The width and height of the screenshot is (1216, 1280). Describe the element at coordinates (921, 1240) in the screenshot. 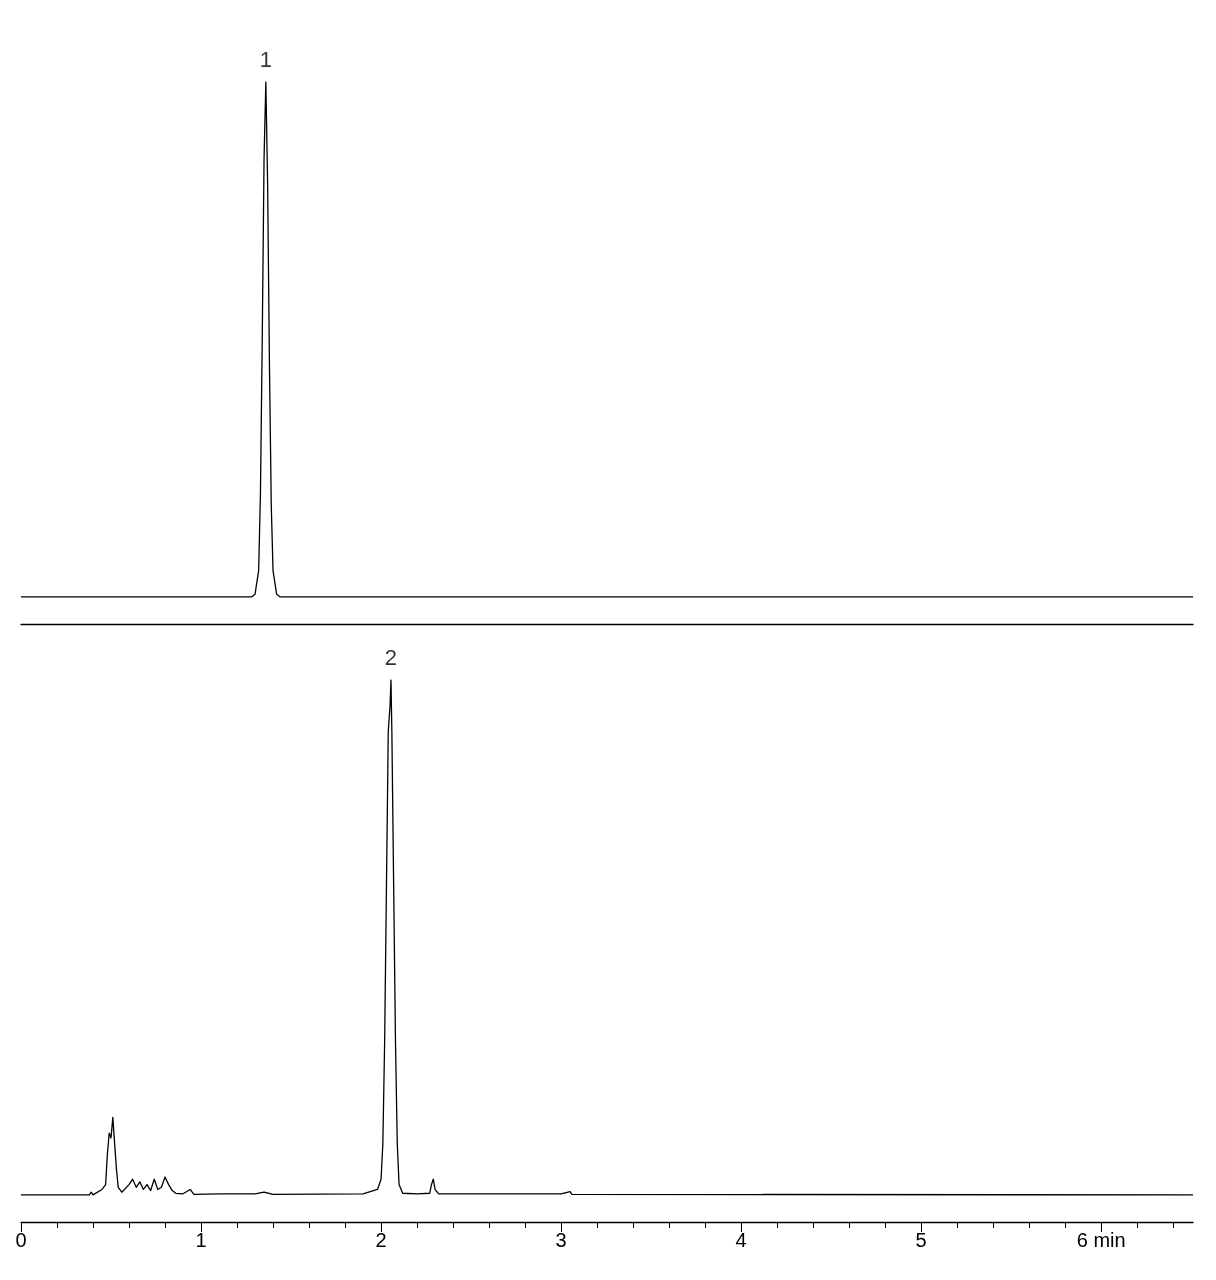

I see `x-tick-label: 5` at that location.